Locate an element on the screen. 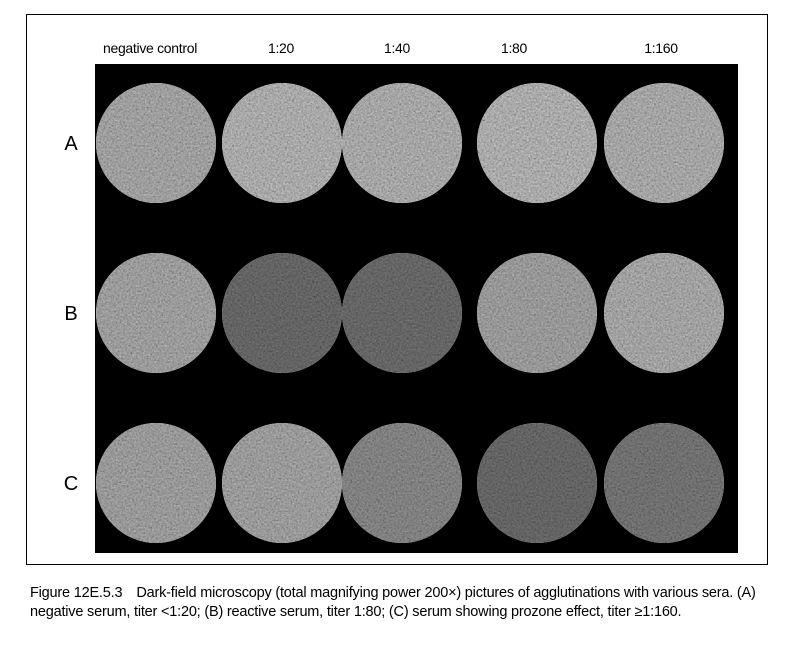 The image size is (788, 666). column-header: 1:80 is located at coordinates (514, 48).